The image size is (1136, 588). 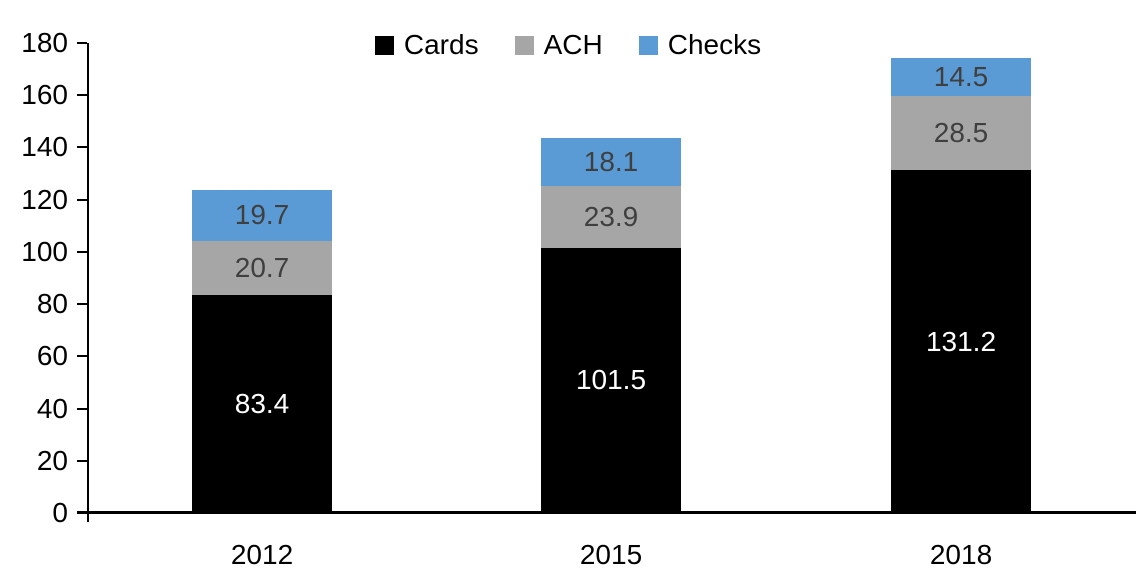 I want to click on legend-item-checks: Checks, so click(x=700, y=44).